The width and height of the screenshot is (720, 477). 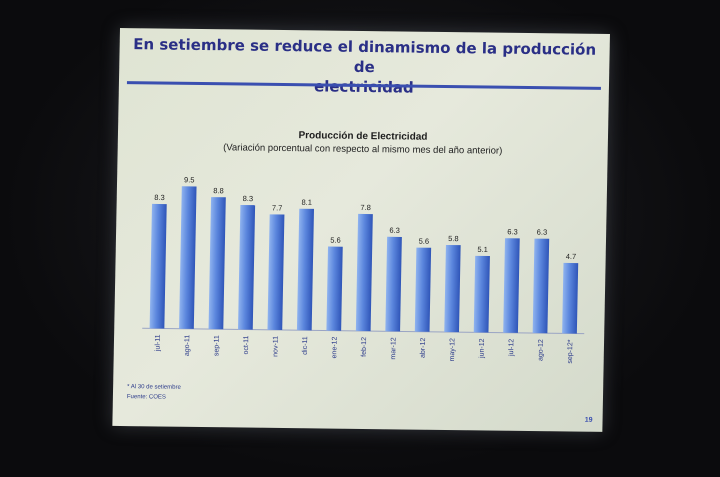 What do you see at coordinates (393, 348) in the screenshot?
I see `x-tick-label: mar-12` at bounding box center [393, 348].